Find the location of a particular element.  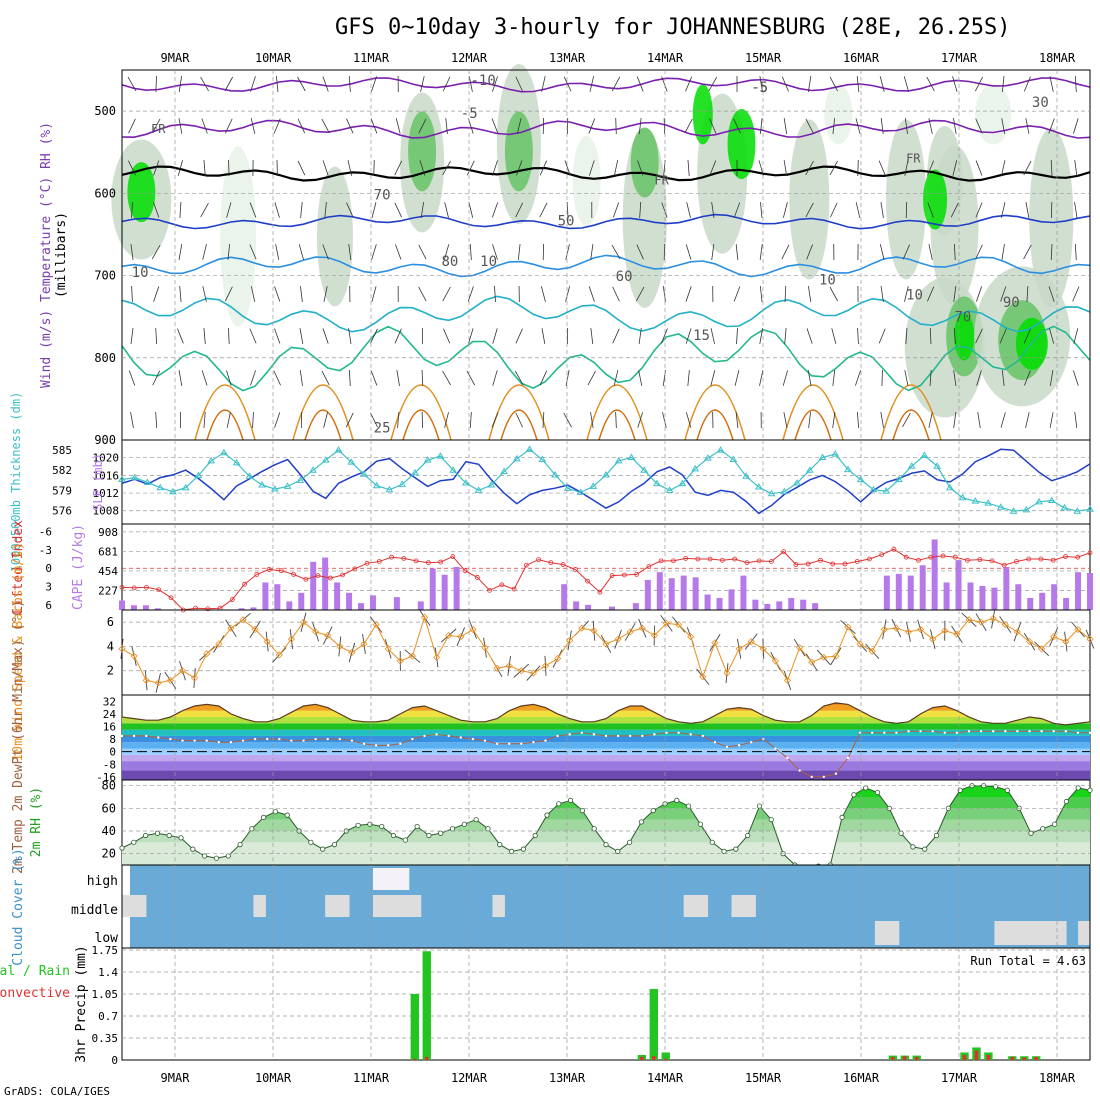

cape-tick-label: 681 is located at coordinates (108, 551).